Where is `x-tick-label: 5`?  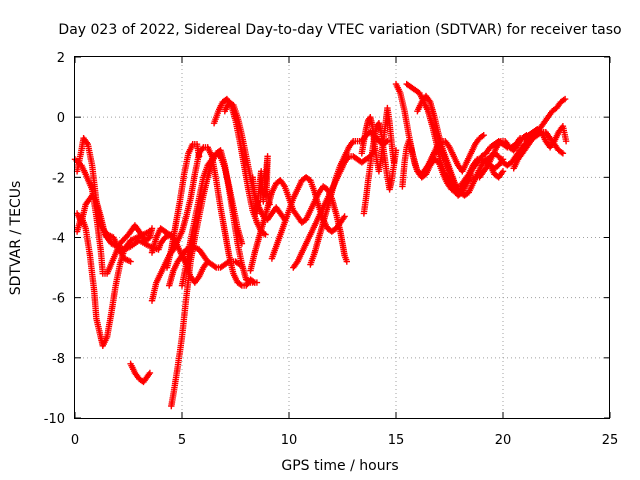
x-tick-label: 5 is located at coordinates (182, 440).